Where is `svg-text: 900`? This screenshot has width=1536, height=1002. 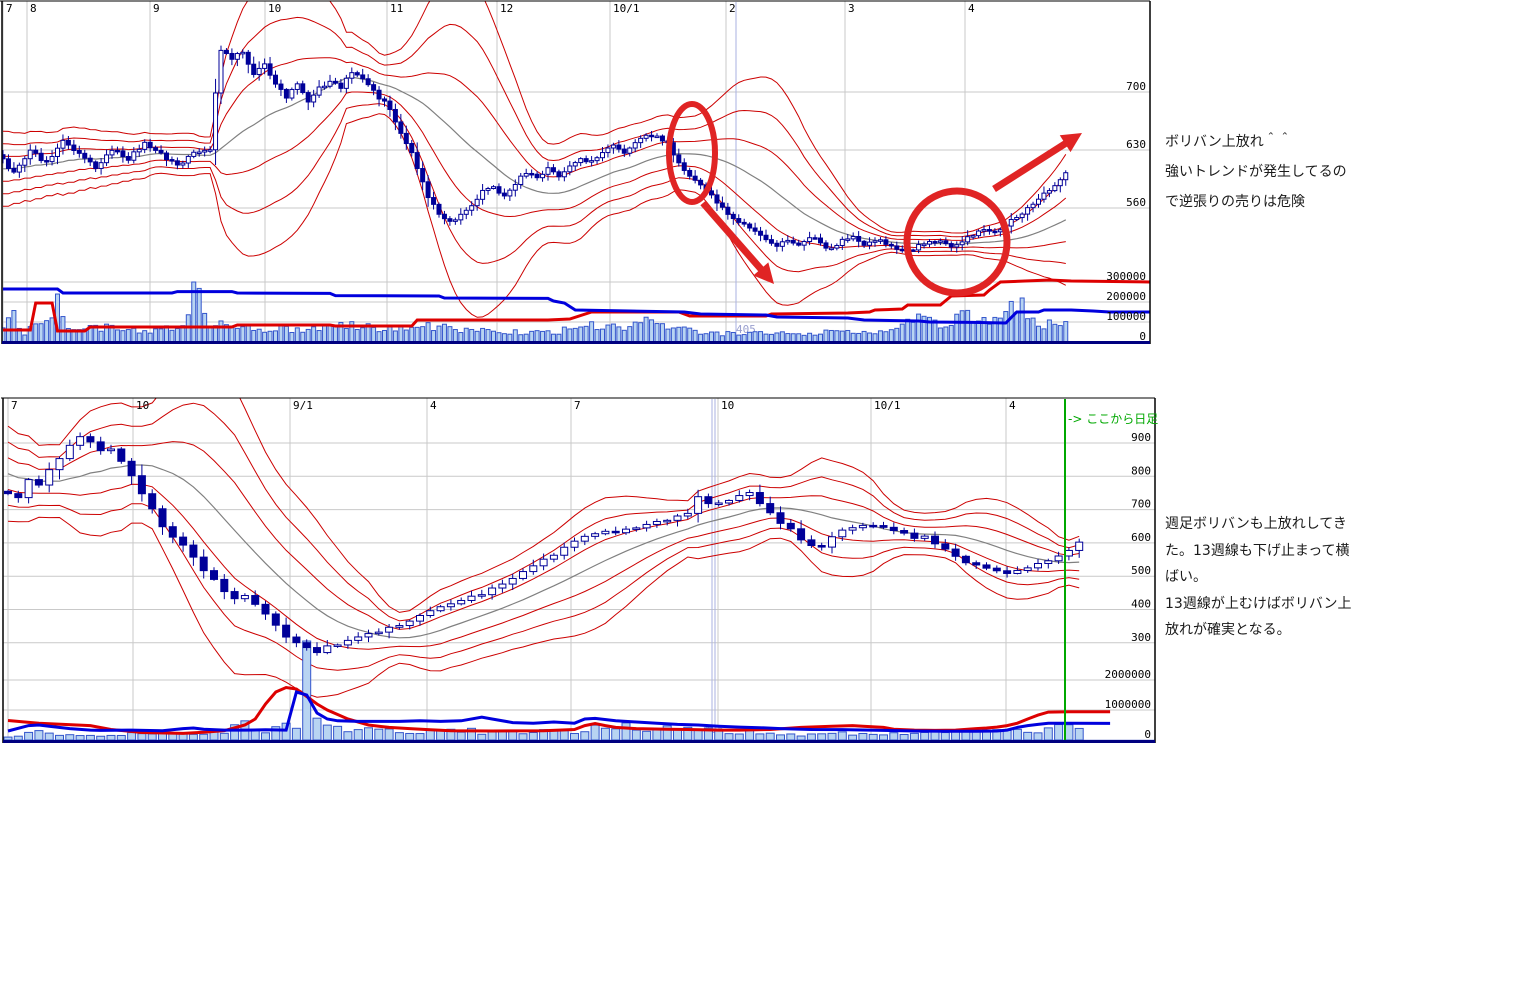 svg-text: 900 is located at coordinates (1141, 437).